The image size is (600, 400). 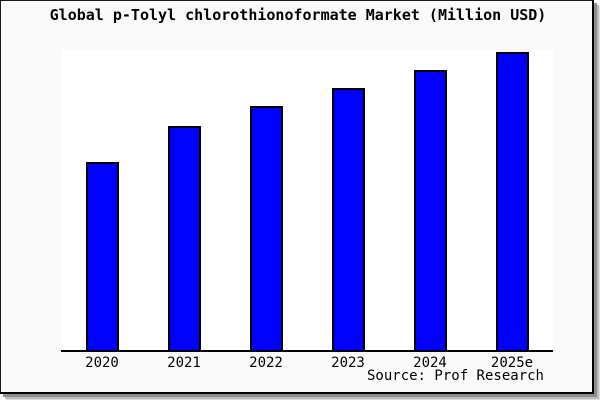 What do you see at coordinates (512, 363) in the screenshot?
I see `x-tick-label: 2025e` at bounding box center [512, 363].